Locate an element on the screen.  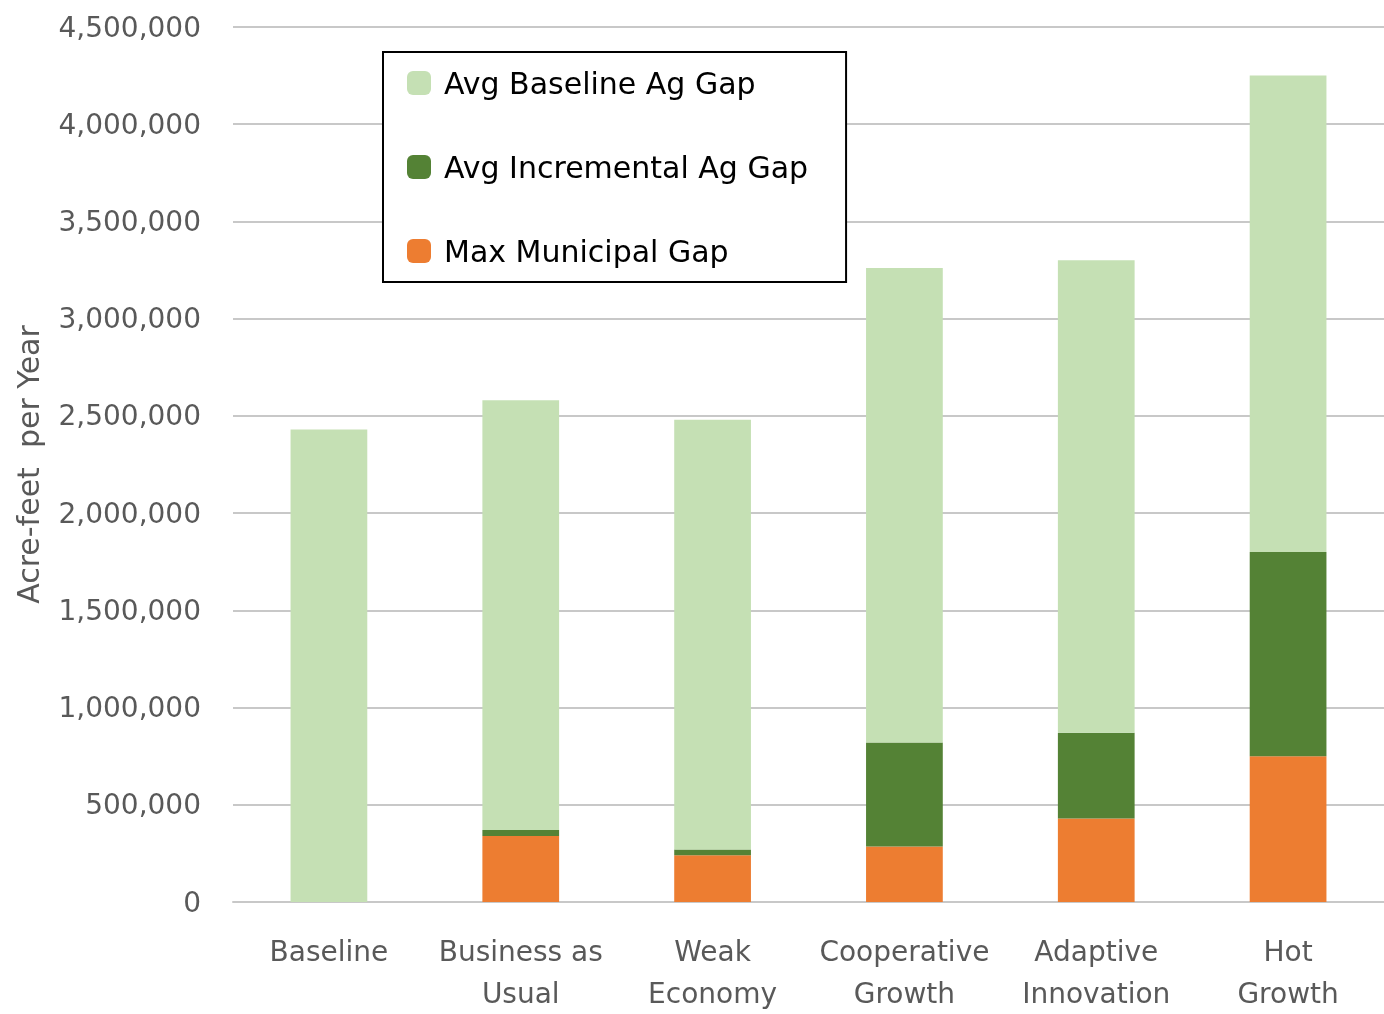
x-tick-label: Hot Growth is located at coordinates (1288, 972).